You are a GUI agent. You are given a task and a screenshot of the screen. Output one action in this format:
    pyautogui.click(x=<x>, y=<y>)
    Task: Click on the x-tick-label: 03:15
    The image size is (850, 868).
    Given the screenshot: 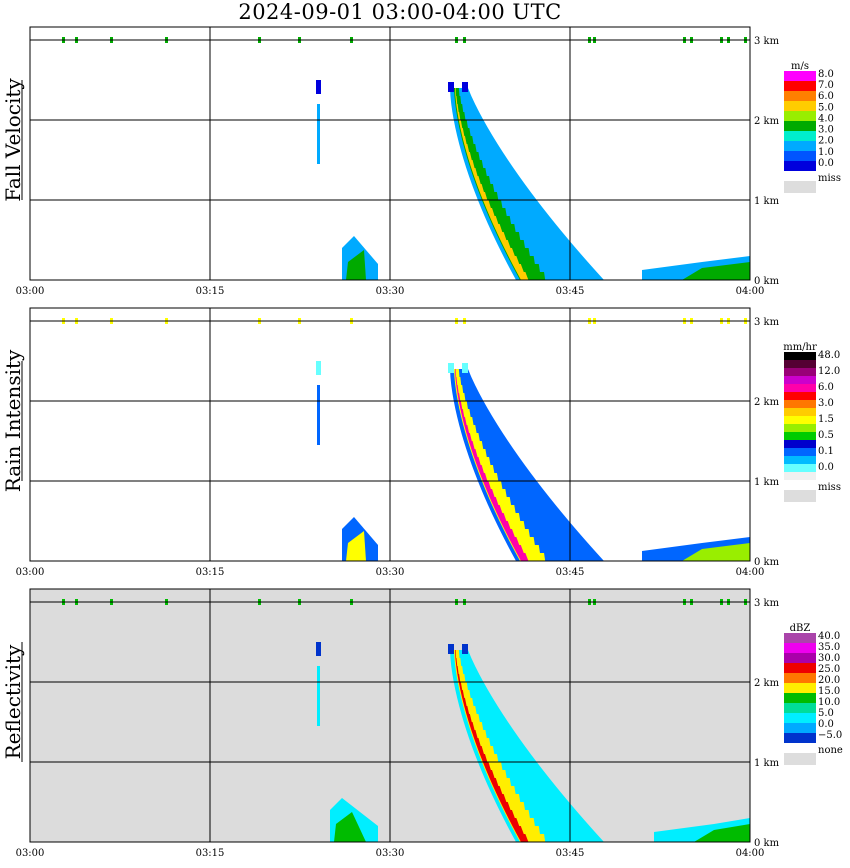 What is the action you would take?
    pyautogui.click(x=210, y=572)
    